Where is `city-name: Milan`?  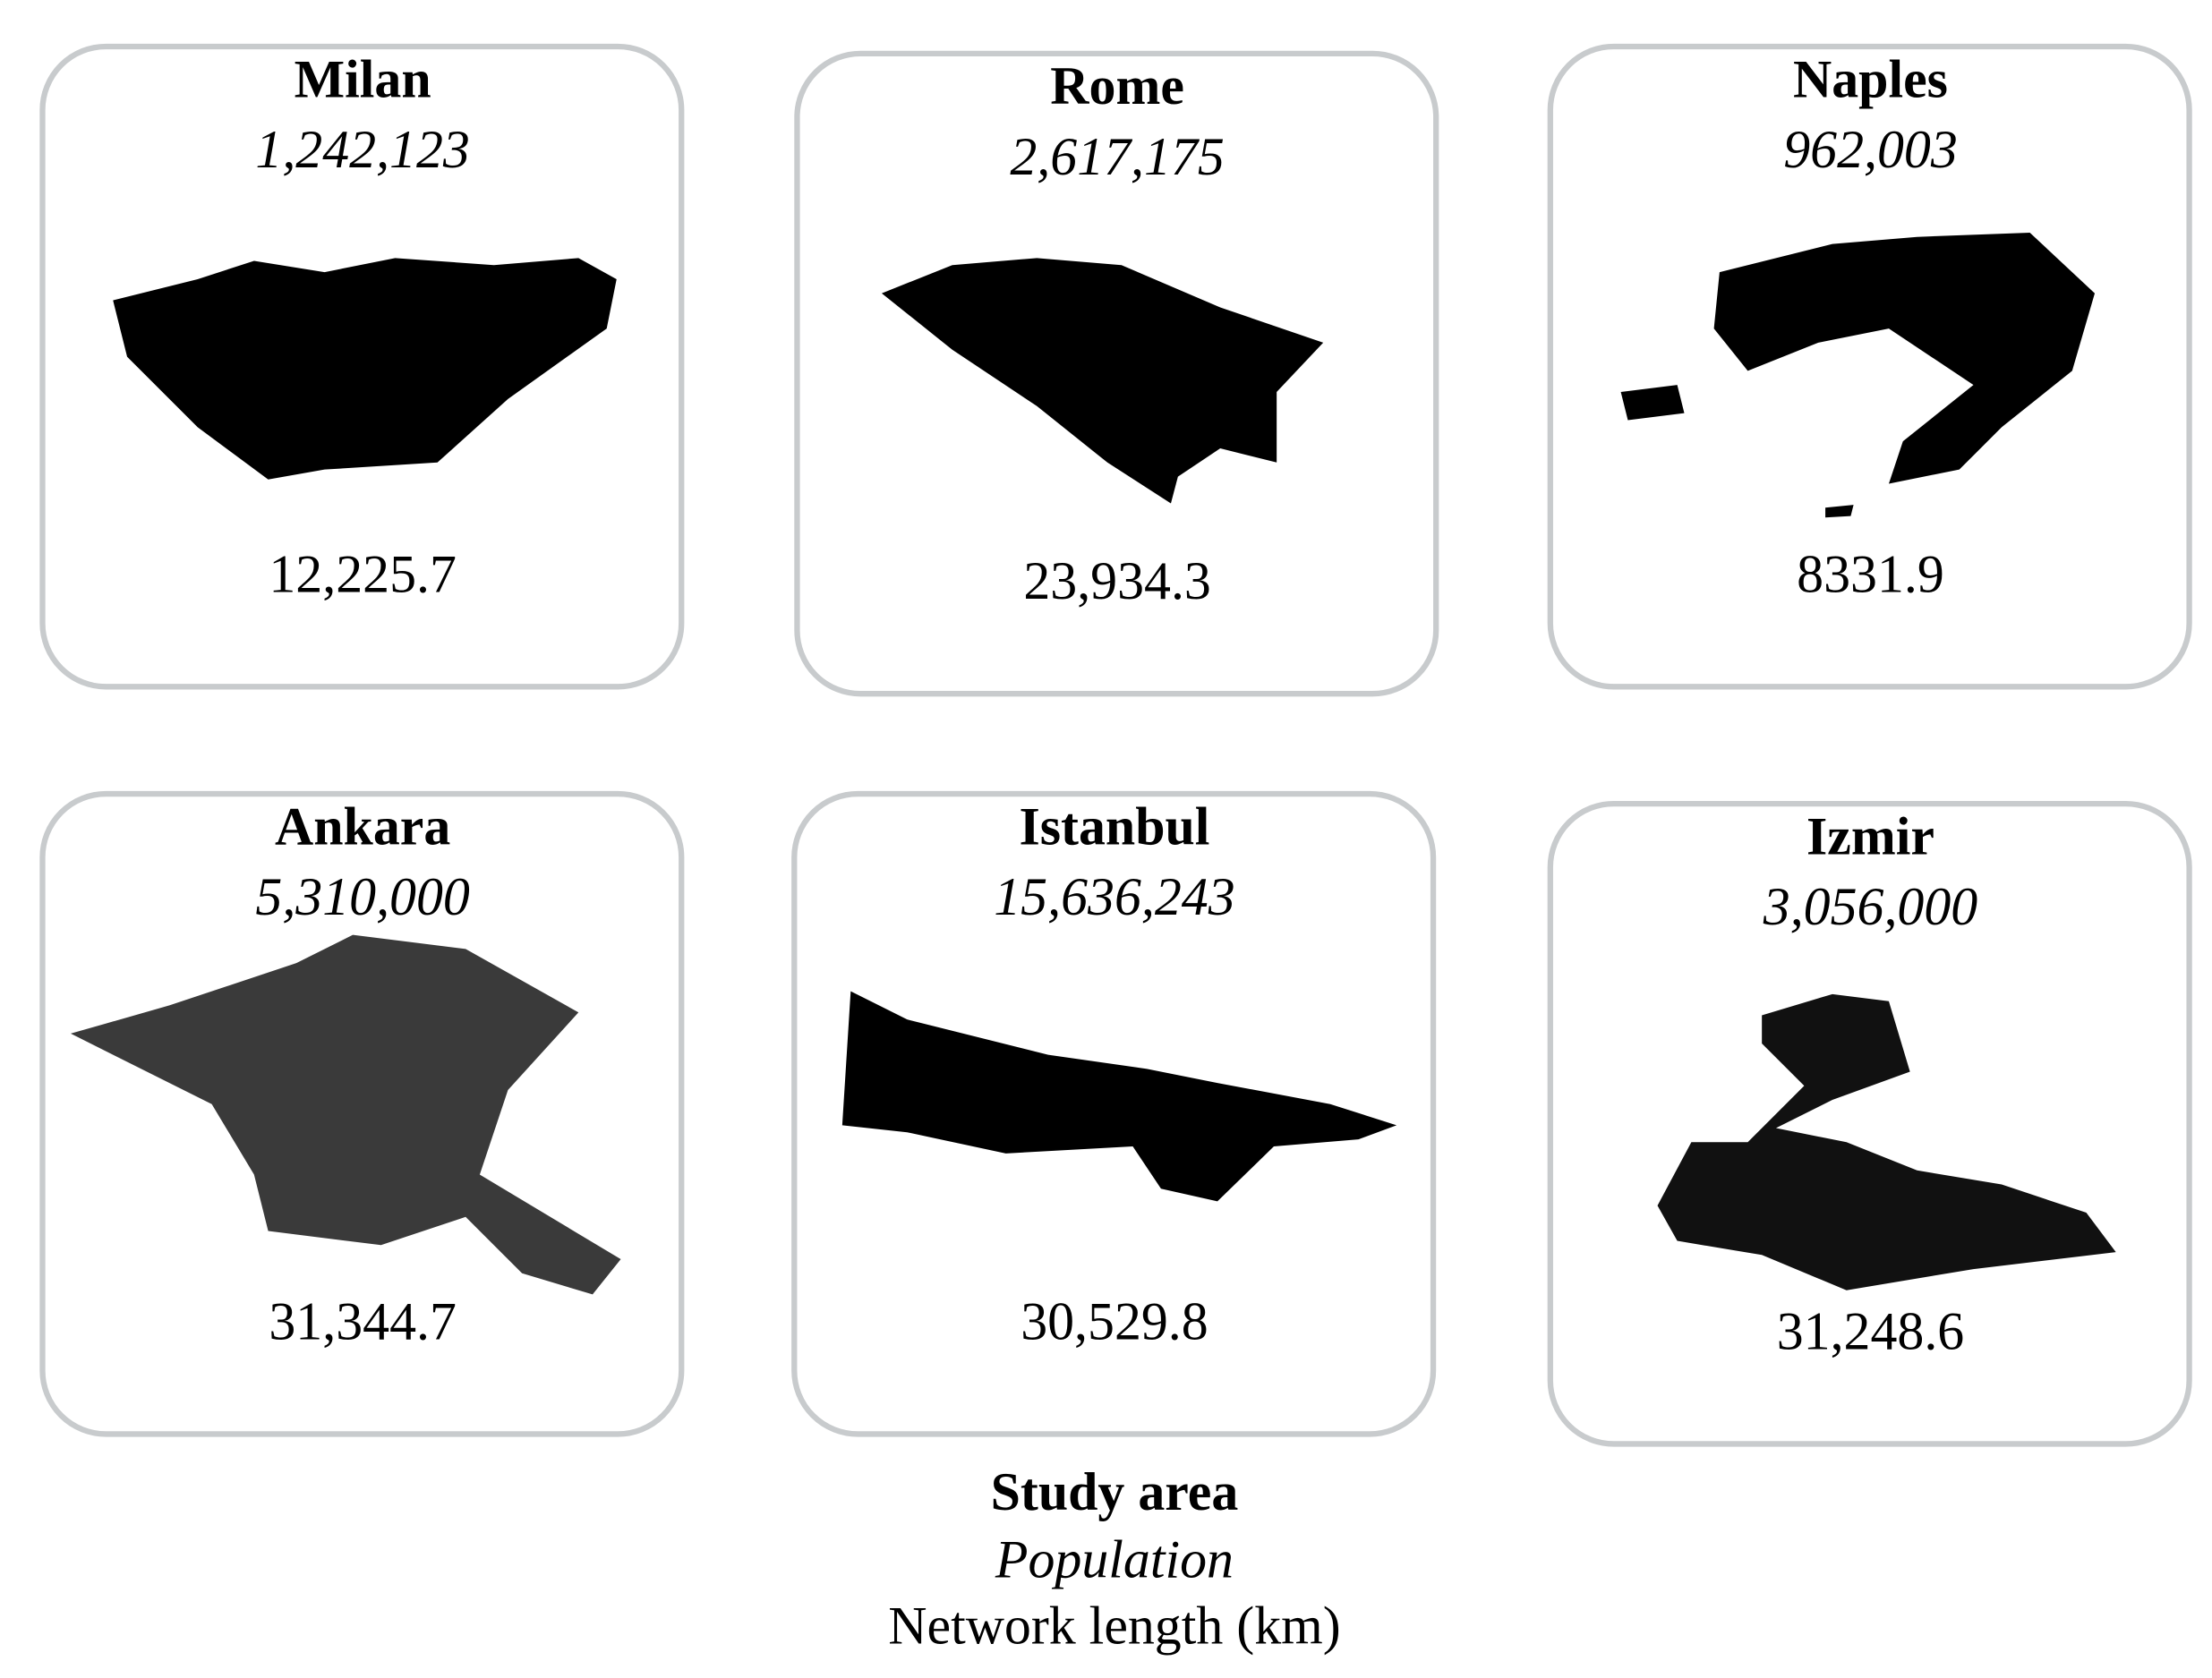 city-name: Milan is located at coordinates (363, 78).